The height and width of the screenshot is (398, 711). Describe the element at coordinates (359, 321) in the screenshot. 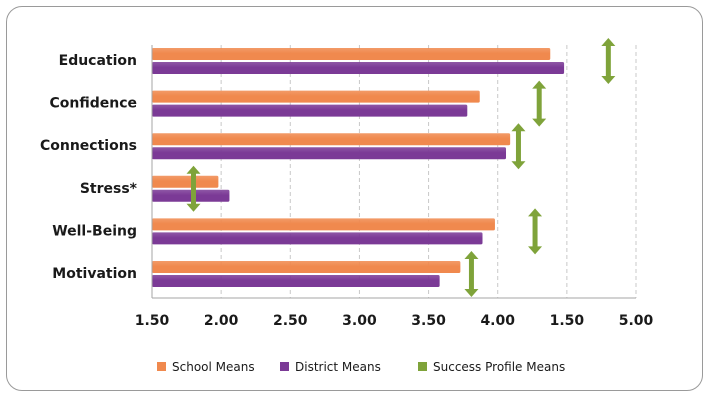

I see `x-tick-label: 3.00` at that location.